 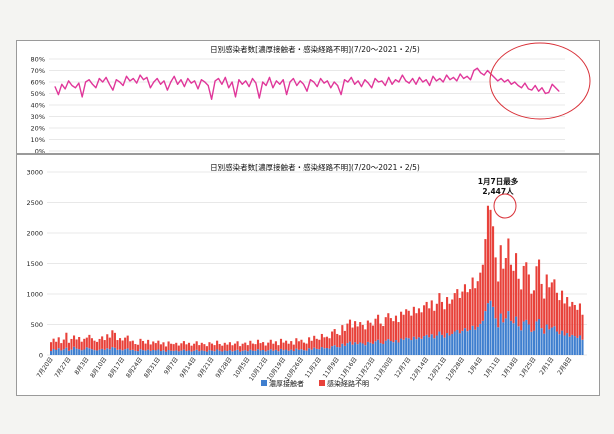 What do you see at coordinates (264, 383) in the screenshot?
I see `legend-swatch-close-contact` at bounding box center [264, 383].